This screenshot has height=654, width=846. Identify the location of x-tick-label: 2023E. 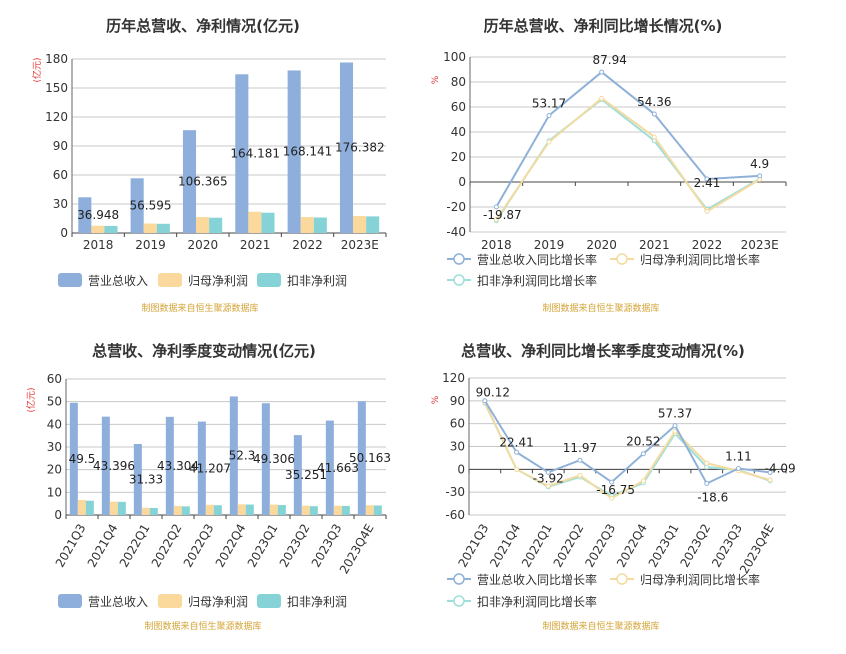
(760, 245).